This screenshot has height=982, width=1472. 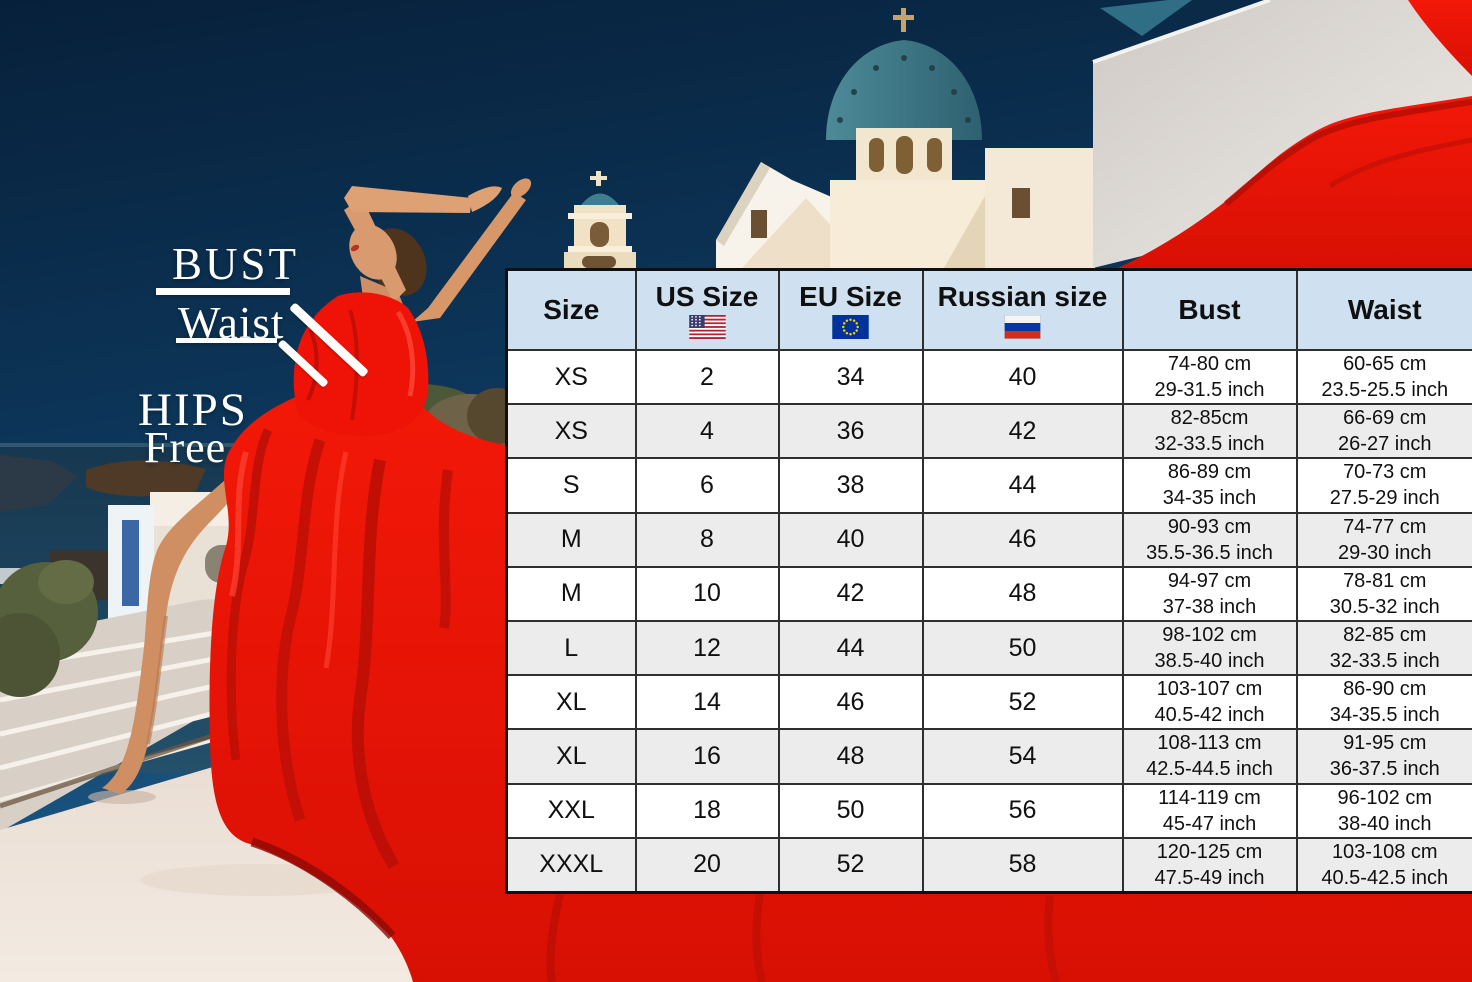 I want to click on cell-bust-line: 45-47 inch, so click(x=1209, y=823).